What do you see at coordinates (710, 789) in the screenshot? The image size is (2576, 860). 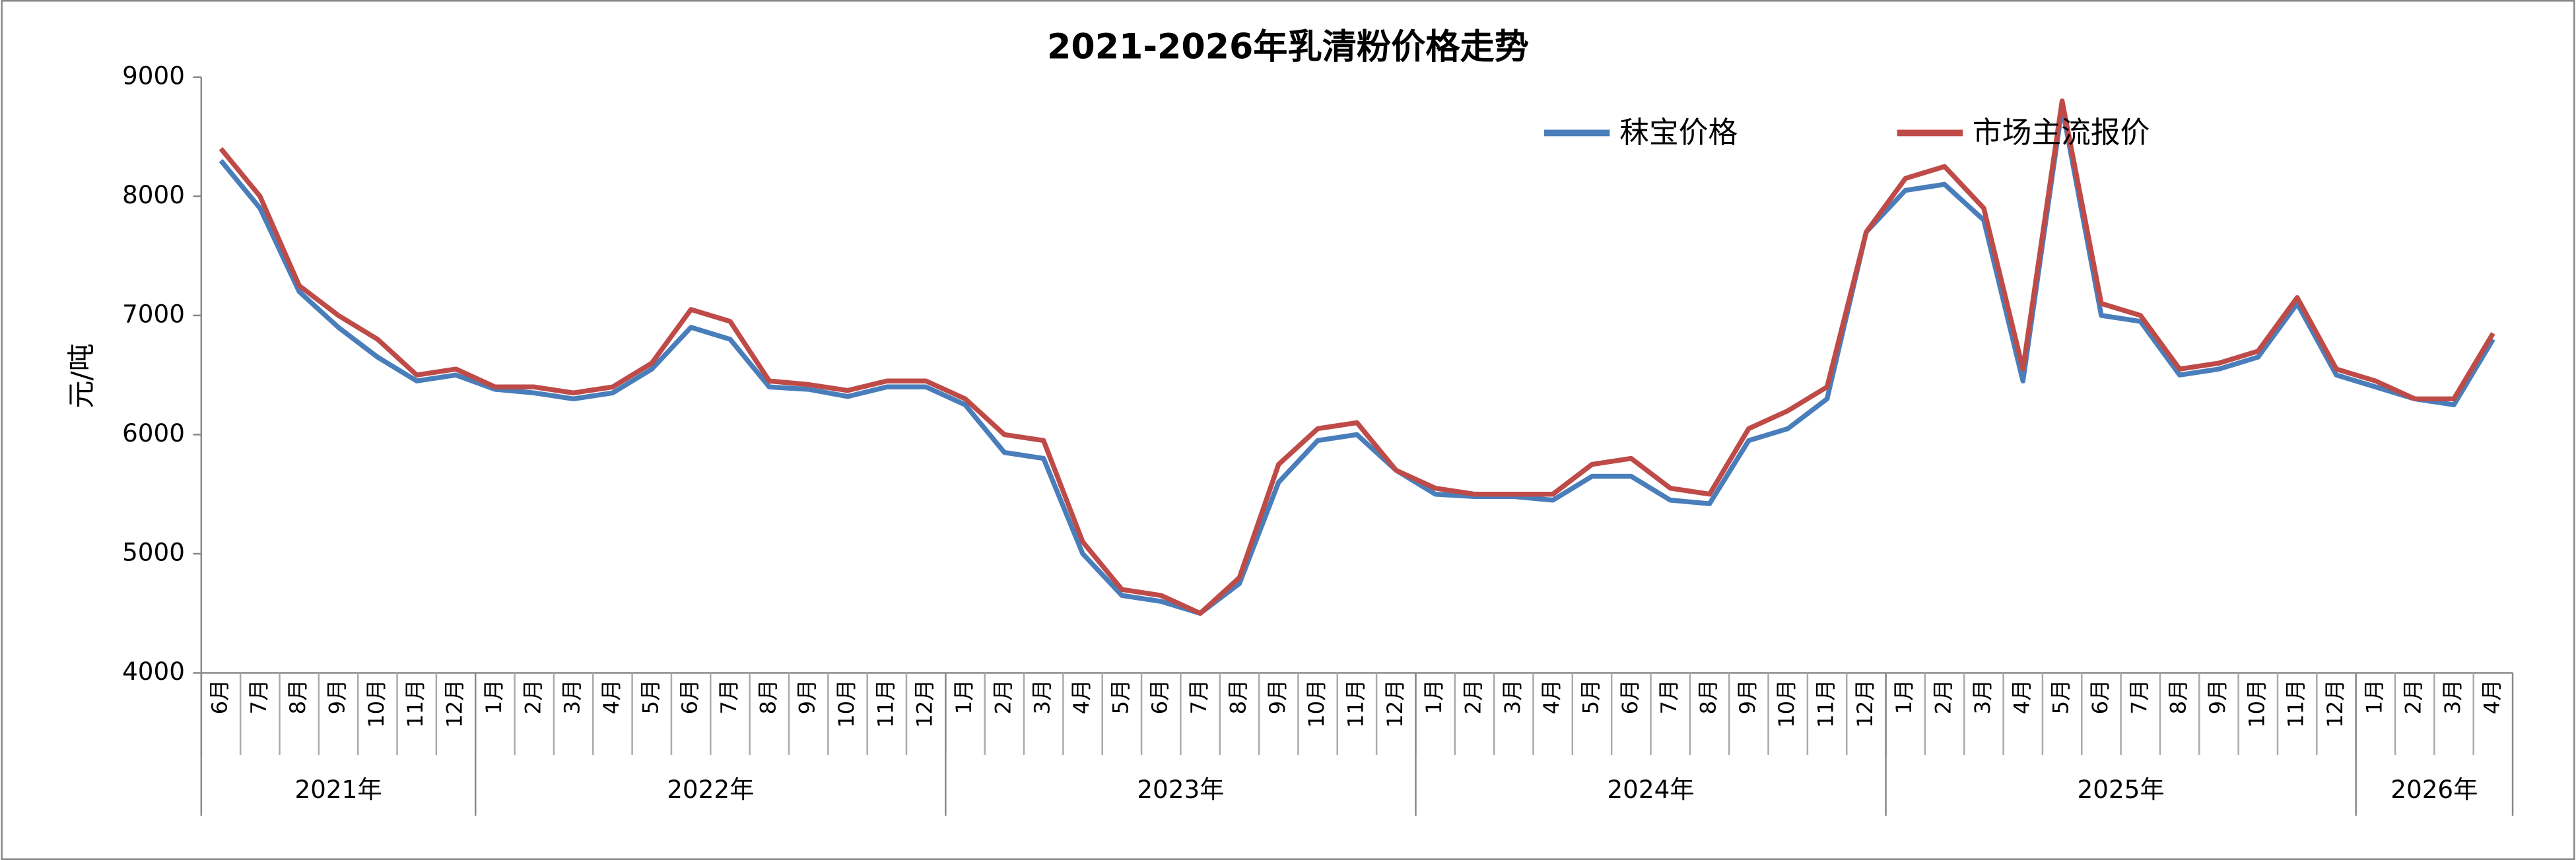 I see `year-label: 2022年` at bounding box center [710, 789].